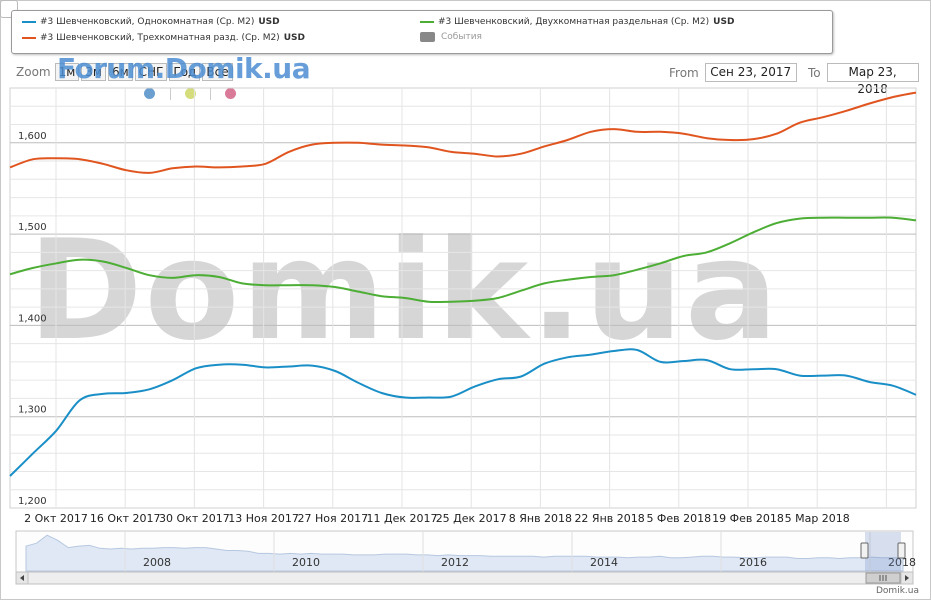 This screenshot has width=931, height=600. What do you see at coordinates (750, 72) in the screenshot?
I see `from-date-input: Сен 23, 2017` at bounding box center [750, 72].